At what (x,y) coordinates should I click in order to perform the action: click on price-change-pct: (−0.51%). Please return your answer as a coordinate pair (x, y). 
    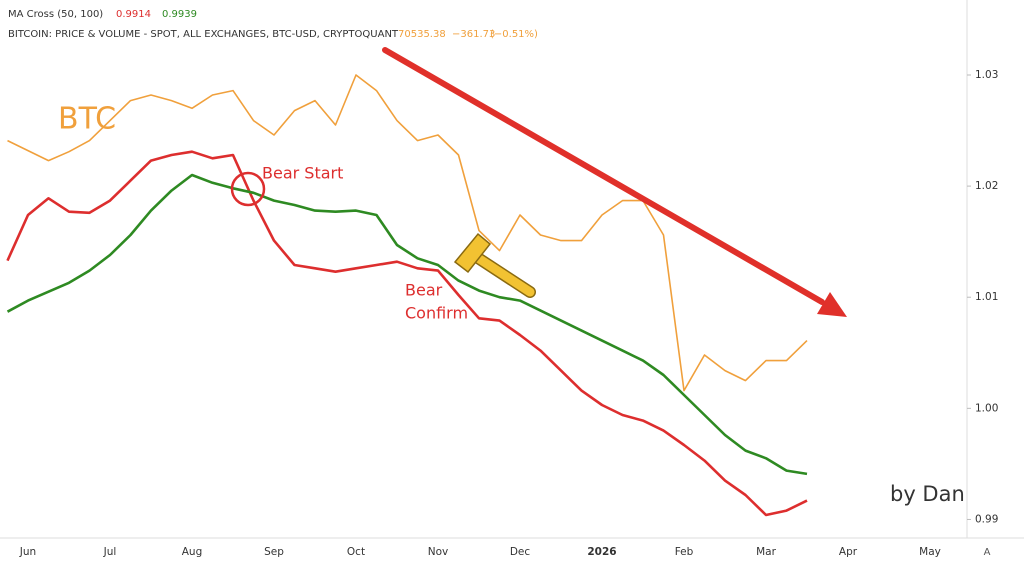
    Looking at the image, I should click on (514, 34).